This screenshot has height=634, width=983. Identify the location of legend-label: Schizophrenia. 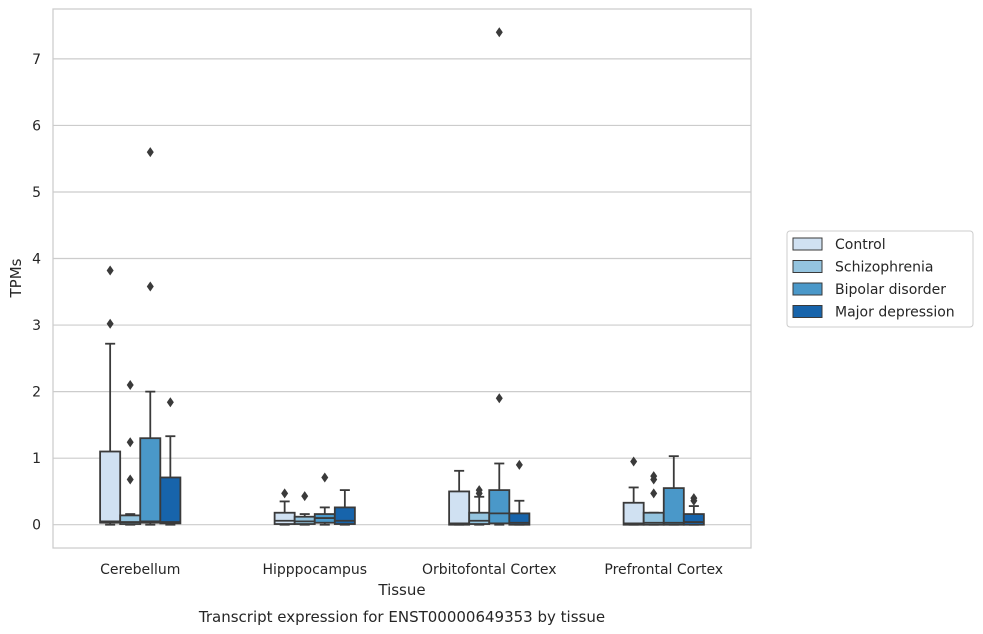
(884, 268).